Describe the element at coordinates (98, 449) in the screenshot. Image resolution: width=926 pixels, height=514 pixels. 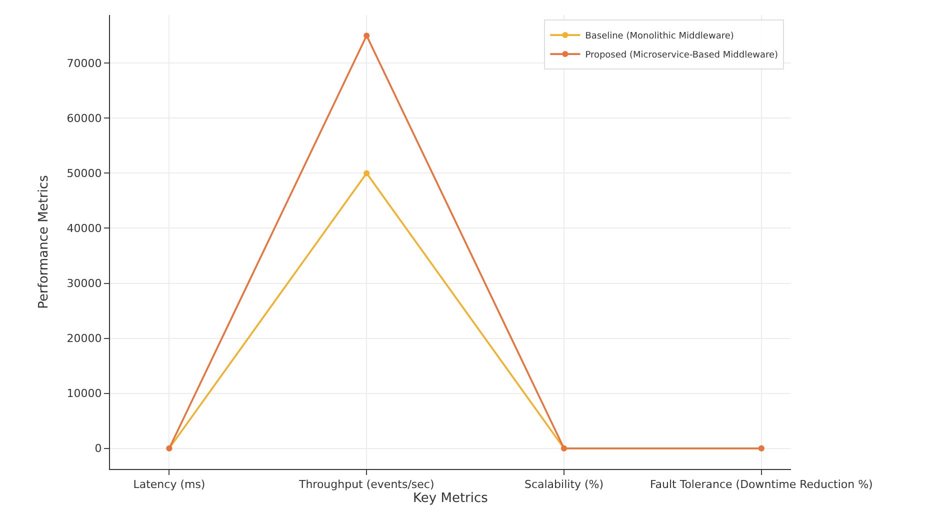
I see `y-tick-label: 0` at that location.